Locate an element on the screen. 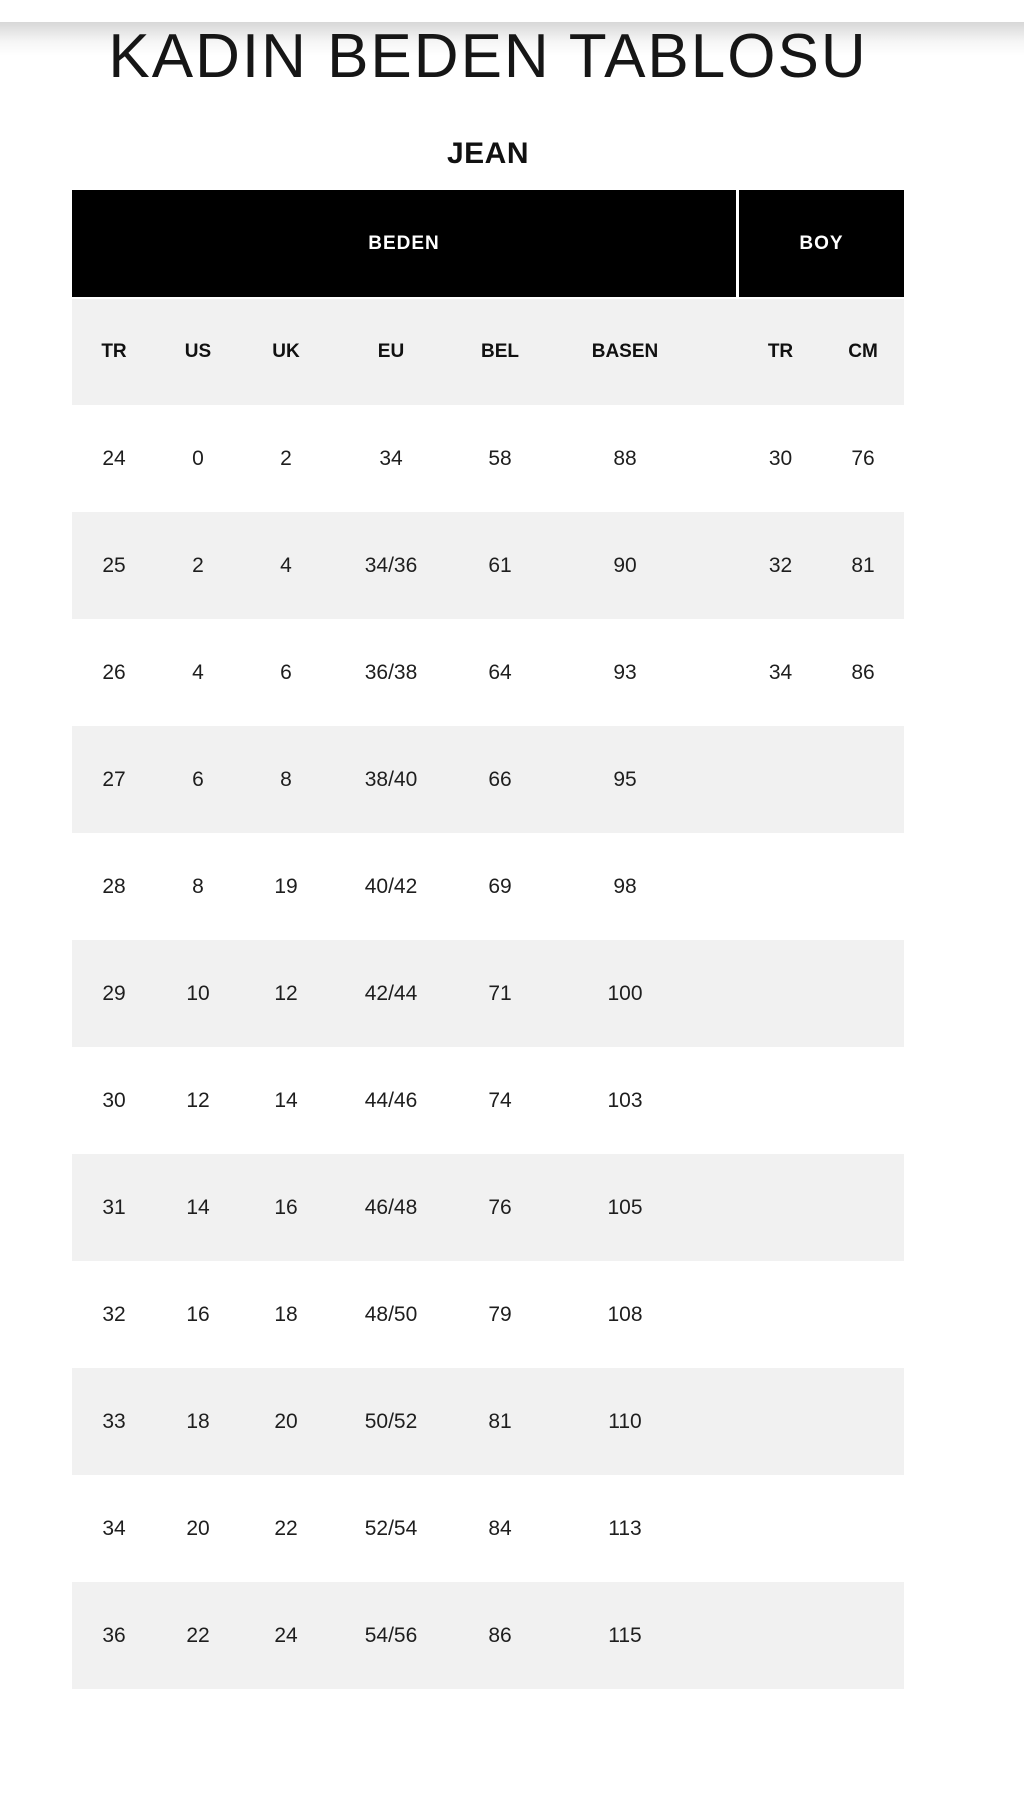 The width and height of the screenshot is (1024, 1811). table-cell: 40/42 is located at coordinates (391, 886).